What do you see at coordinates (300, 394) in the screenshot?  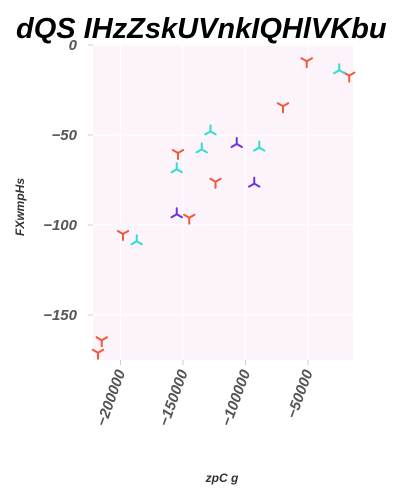 I see `x-tick-label: −50000` at bounding box center [300, 394].